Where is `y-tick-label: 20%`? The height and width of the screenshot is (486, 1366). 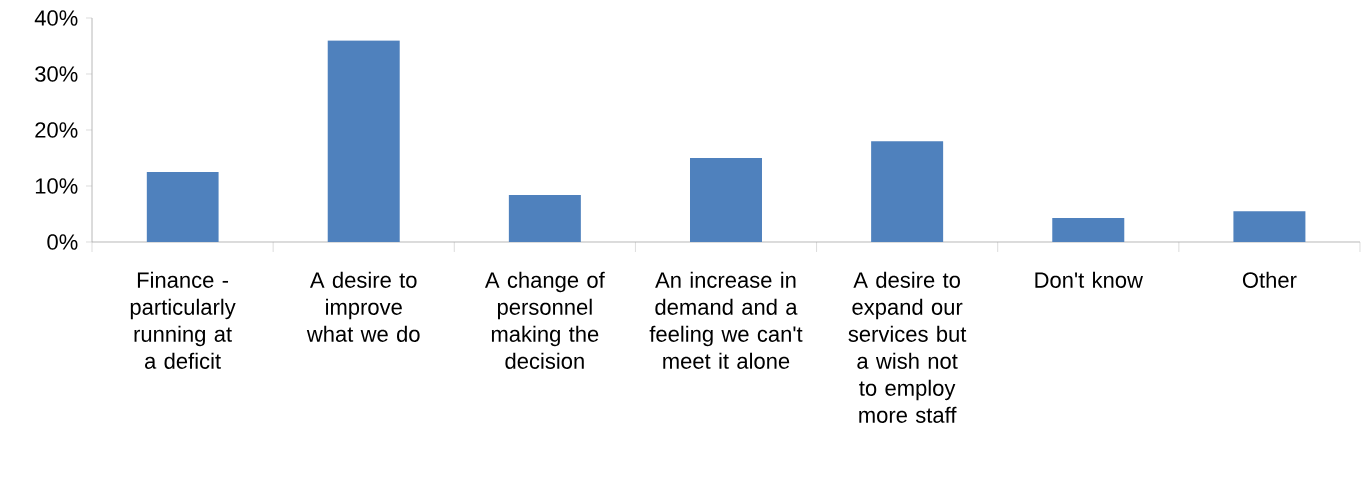 y-tick-label: 20% is located at coordinates (56, 130).